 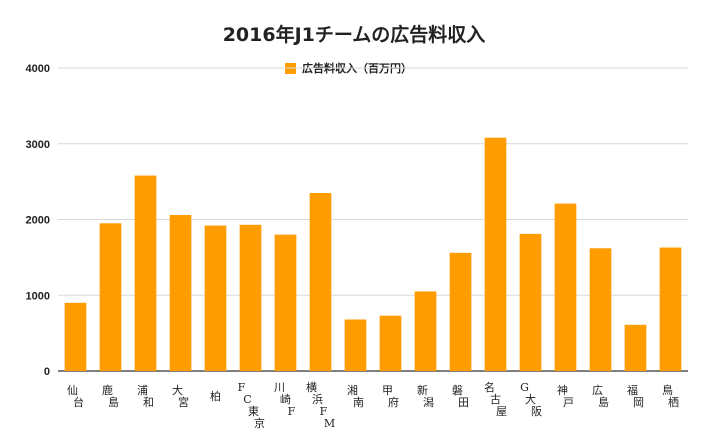 I want to click on x-tick-label: 新潟, so click(x=425, y=396).